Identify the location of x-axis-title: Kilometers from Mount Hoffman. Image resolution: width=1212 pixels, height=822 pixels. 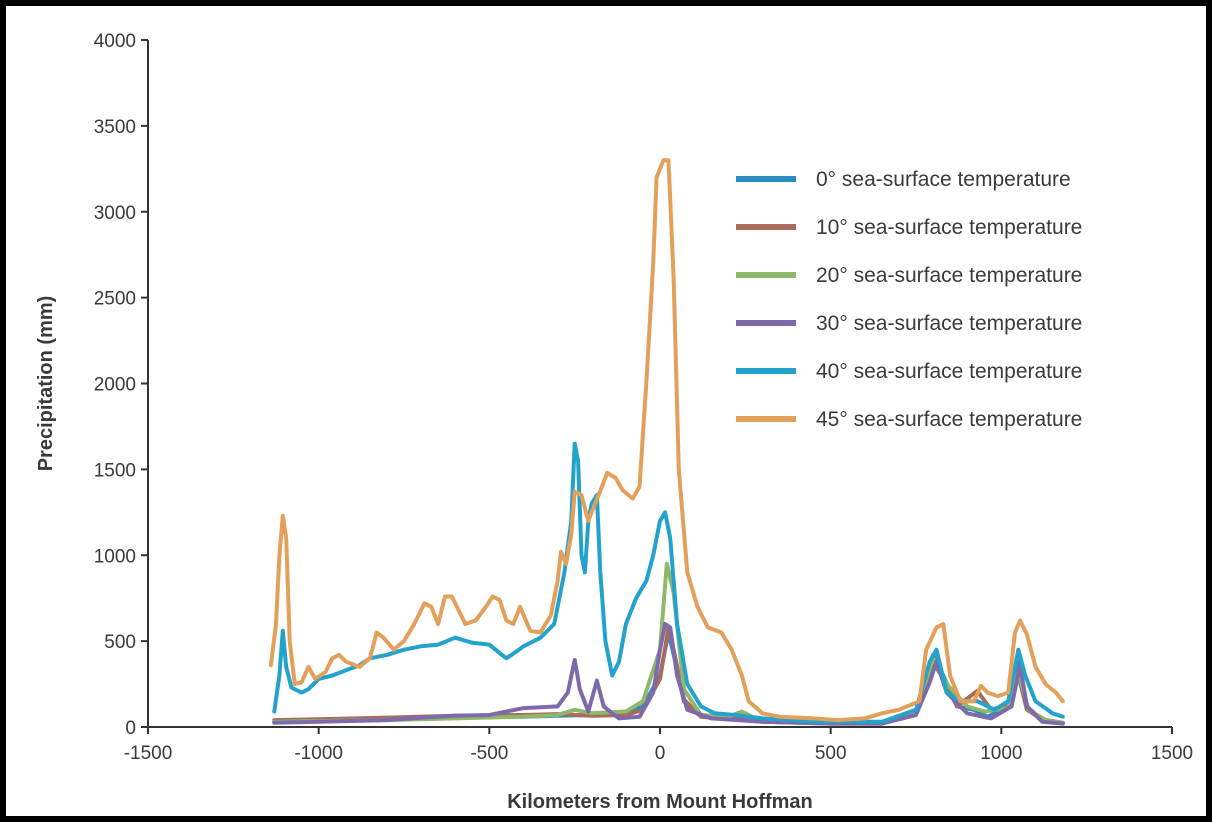
(660, 802).